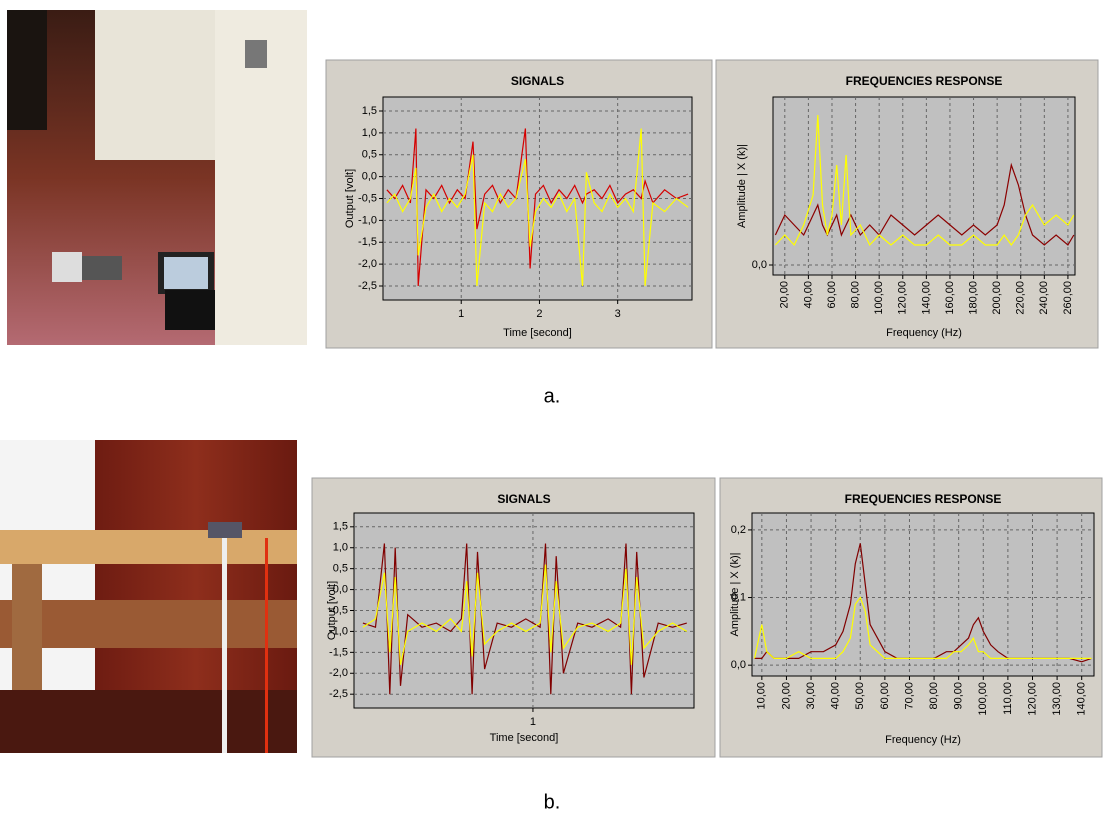 This screenshot has height=817, width=1104. Describe the element at coordinates (1021, 298) in the screenshot. I see `x-tick-label: 220,00` at that location.